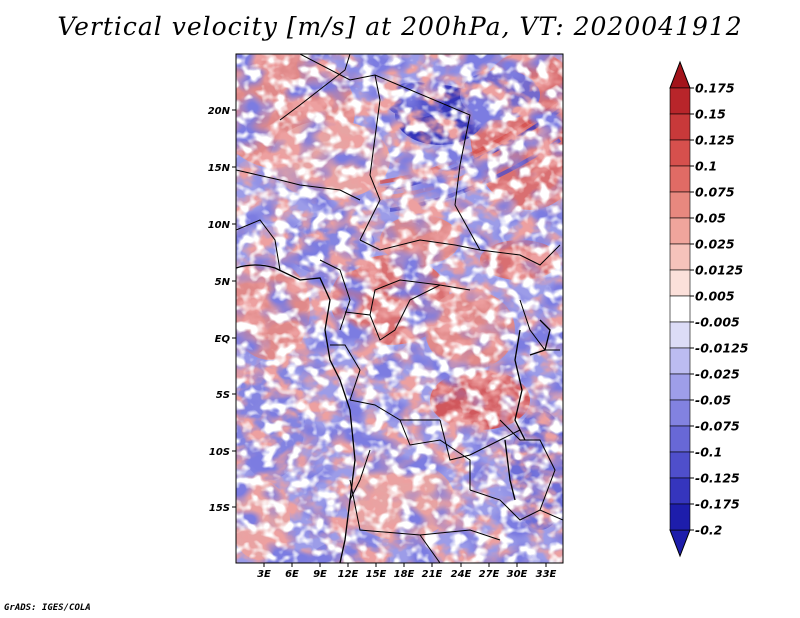 The image size is (800, 618). What do you see at coordinates (680, 74) in the screenshot?
I see `colorbar-top-arrow` at bounding box center [680, 74].